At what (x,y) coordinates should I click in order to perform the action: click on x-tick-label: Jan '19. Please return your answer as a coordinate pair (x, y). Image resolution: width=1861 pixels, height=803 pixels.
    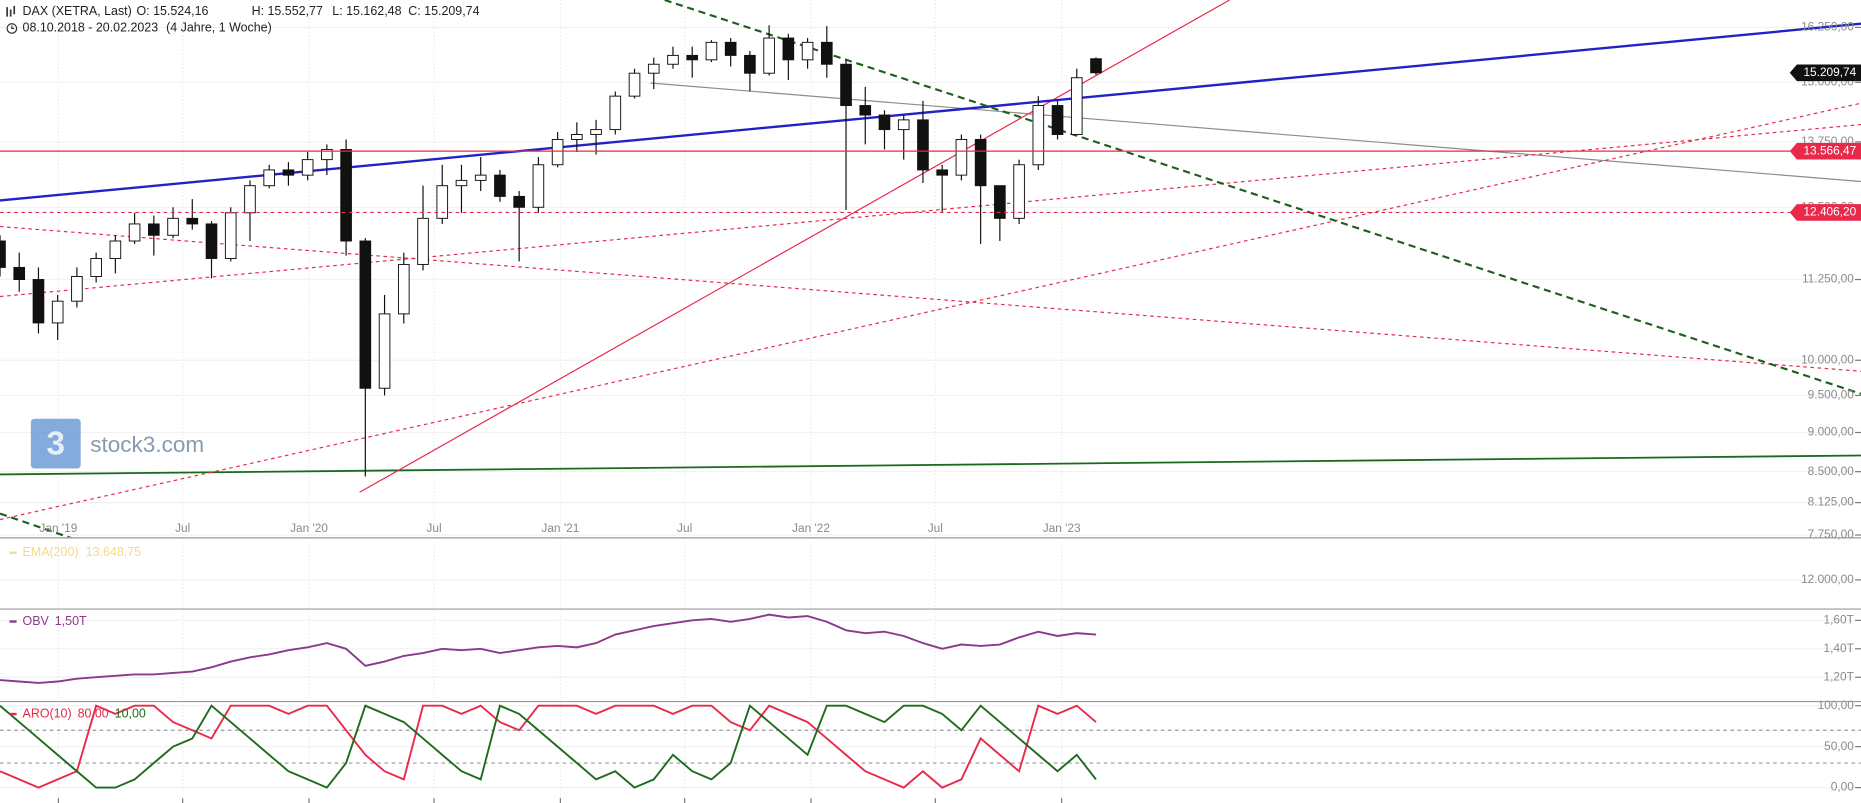
    Looking at the image, I should click on (58, 528).